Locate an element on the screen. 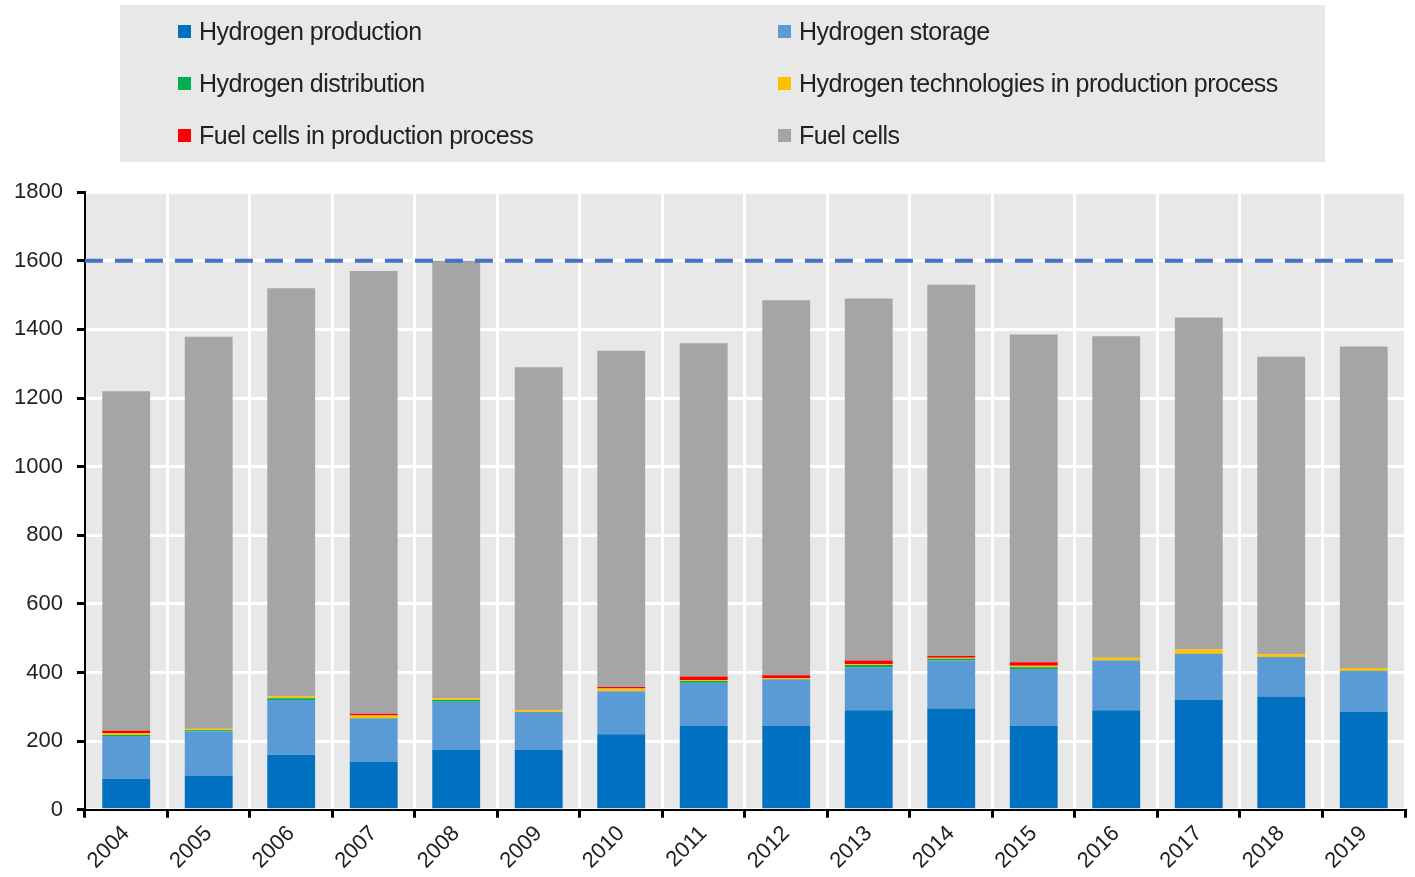 This screenshot has width=1415, height=877. legend-label: Hydrogen storage is located at coordinates (894, 31).